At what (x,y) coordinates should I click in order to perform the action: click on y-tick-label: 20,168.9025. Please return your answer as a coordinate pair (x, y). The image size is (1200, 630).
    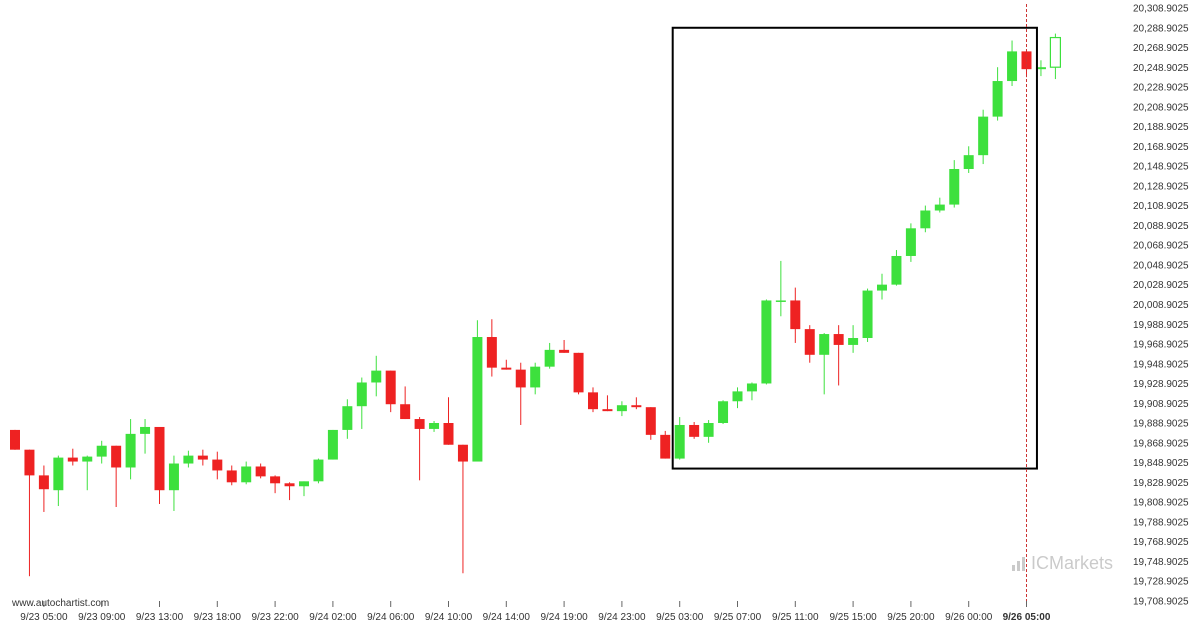
    Looking at the image, I should click on (1161, 147).